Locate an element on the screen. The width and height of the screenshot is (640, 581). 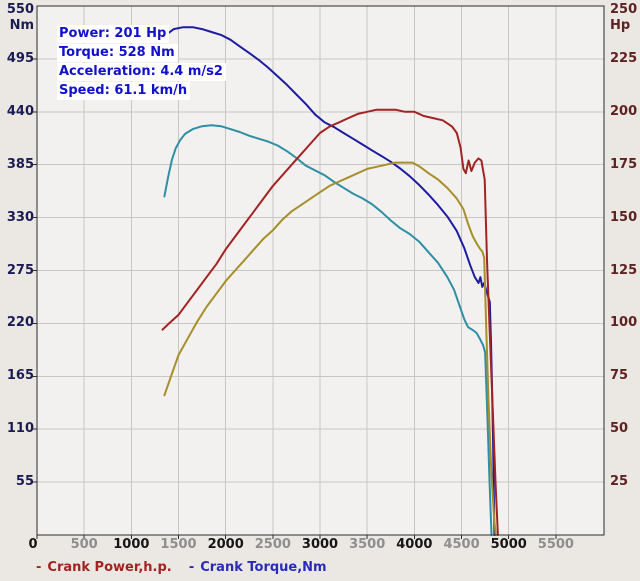
y-left-tick-label: 275 is located at coordinates (20, 270).